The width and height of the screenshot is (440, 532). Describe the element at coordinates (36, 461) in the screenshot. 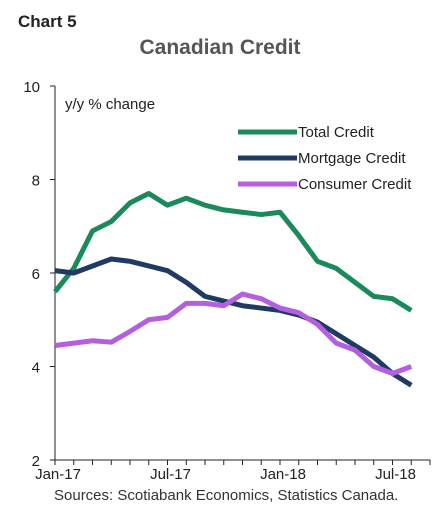

I see `y-tick-label: 2` at that location.